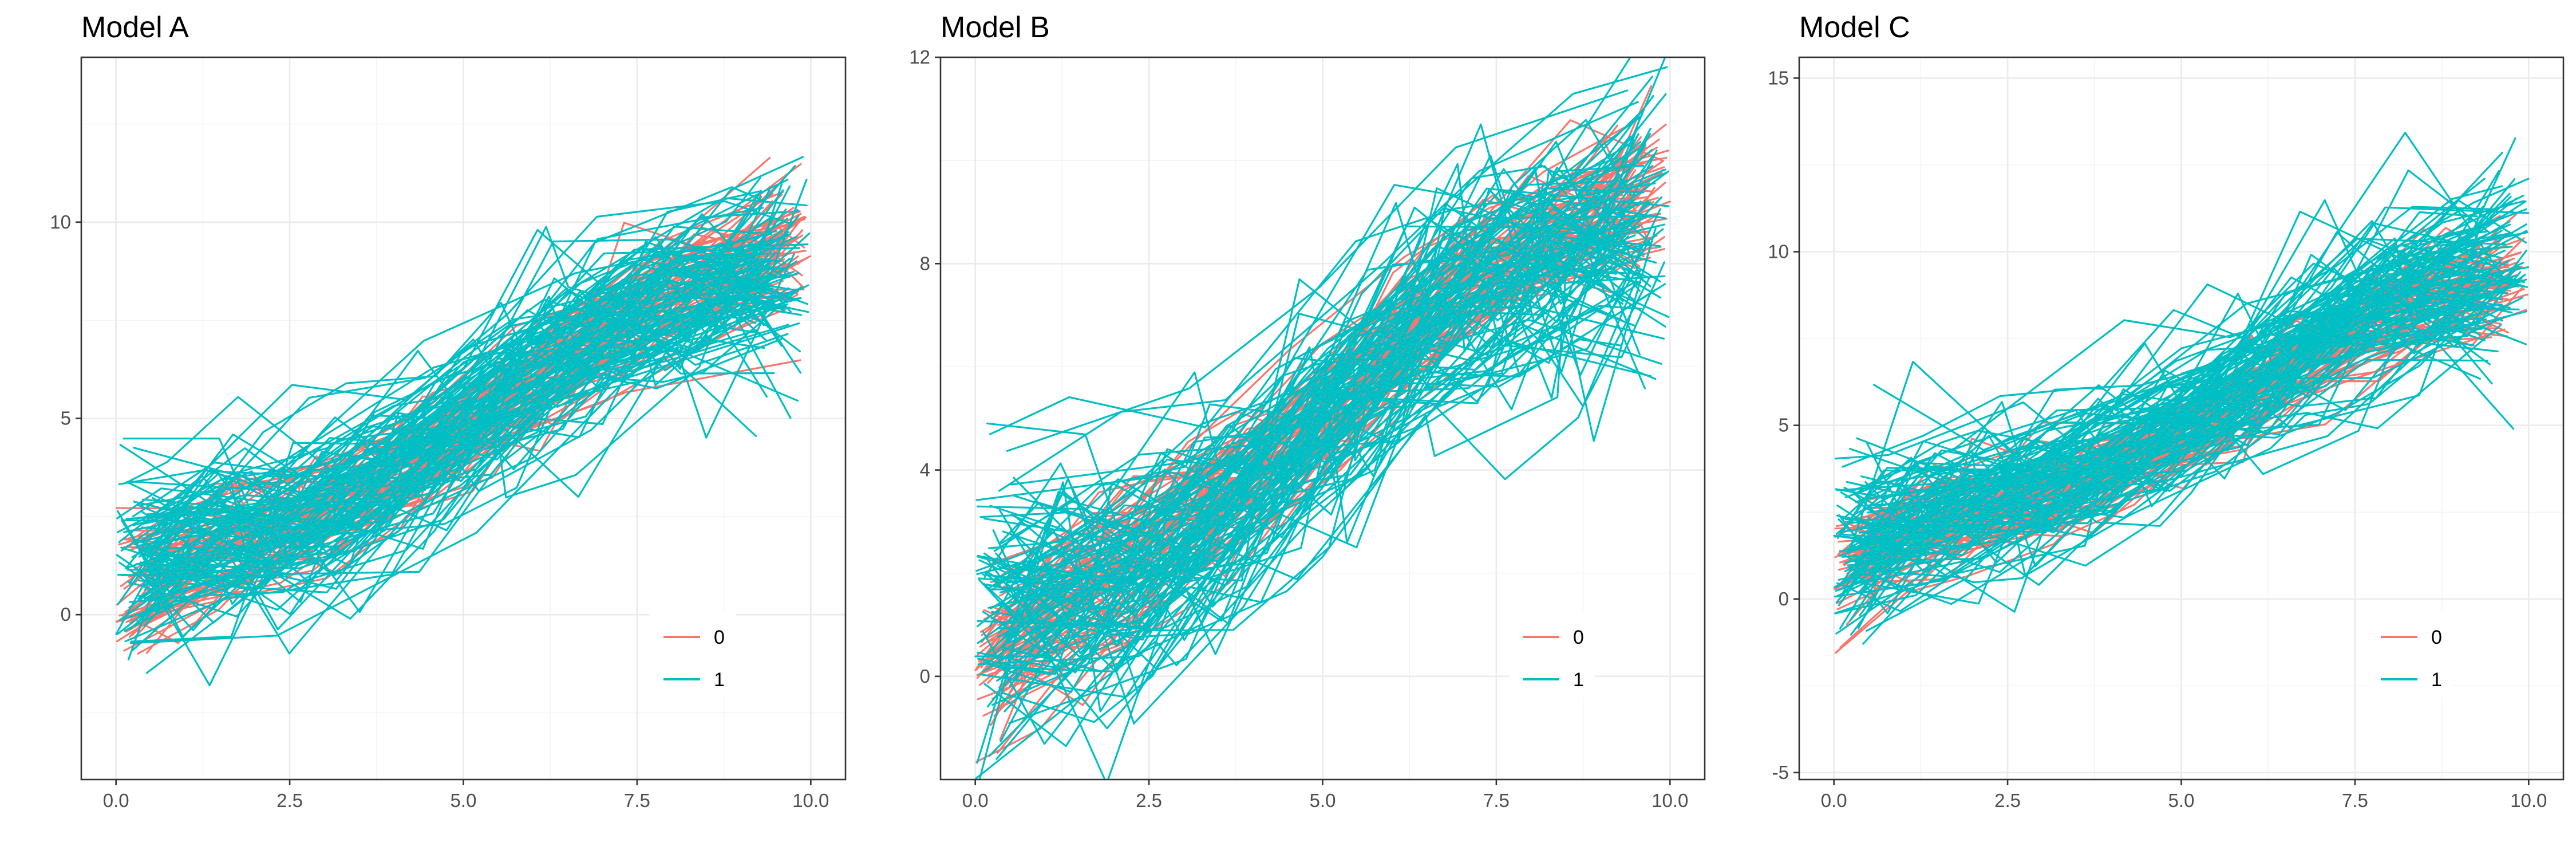 Image resolution: width=2576 pixels, height=862 pixels. What do you see at coordinates (1834, 801) in the screenshot?
I see `x-tick-label: 0.0` at bounding box center [1834, 801].